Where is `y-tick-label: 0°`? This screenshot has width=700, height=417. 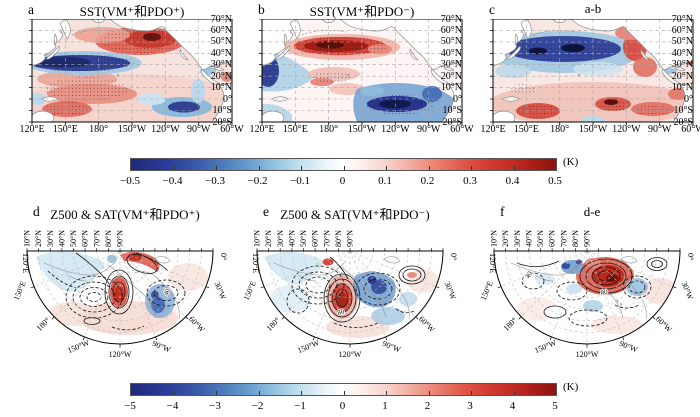
y-tick-label: 0° is located at coordinates (457, 99).